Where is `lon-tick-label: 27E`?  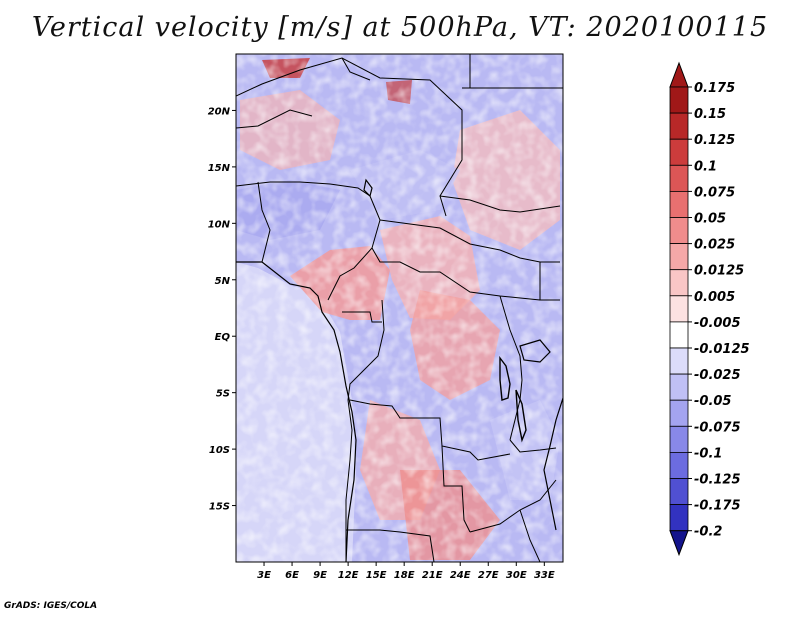 lon-tick-label: 27E is located at coordinates (488, 575).